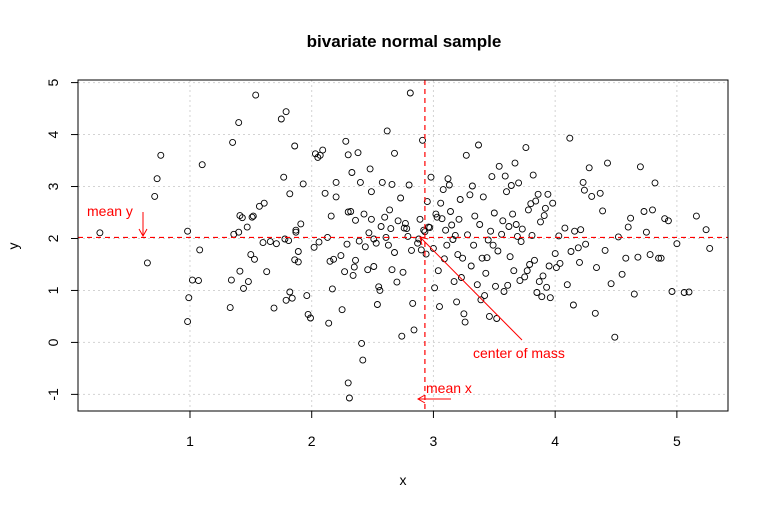 The width and height of the screenshot is (769, 509). I want to click on y-tick-label-2: 1, so click(53, 290).